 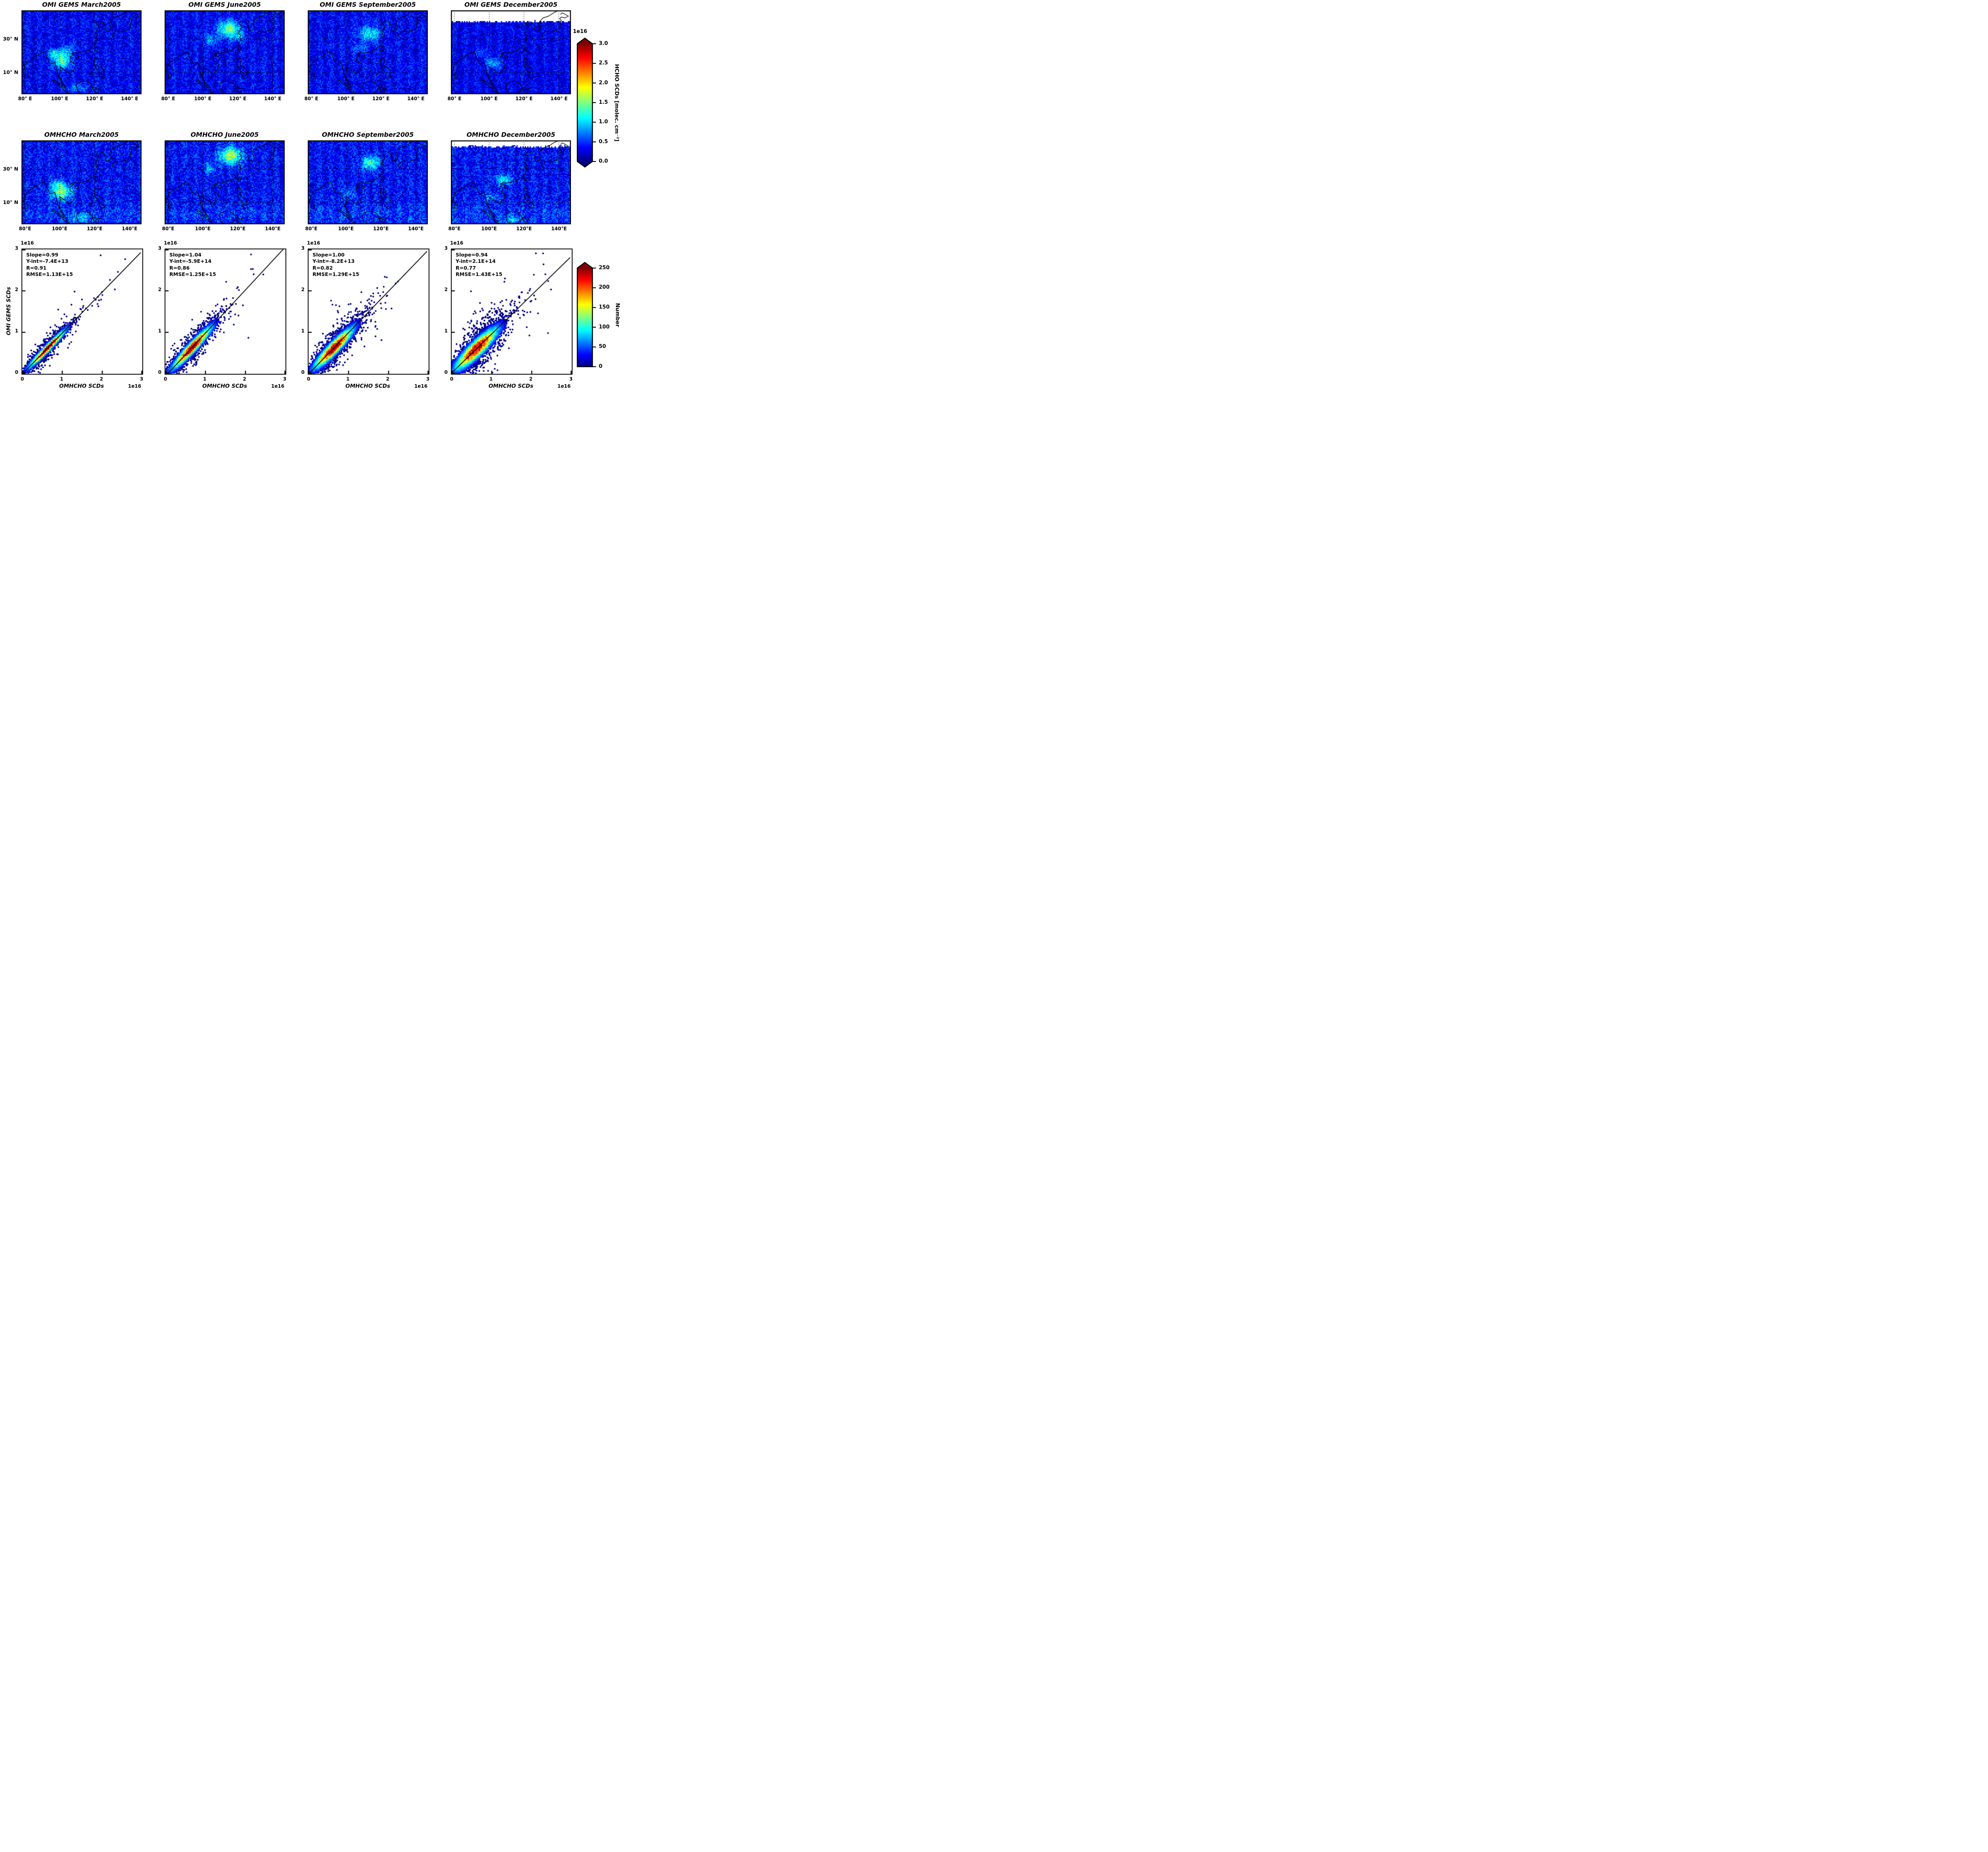 What do you see at coordinates (616, 103) in the screenshot?
I see `colorbar-label: HCHO SCDs [molec. cm⁻²]` at bounding box center [616, 103].